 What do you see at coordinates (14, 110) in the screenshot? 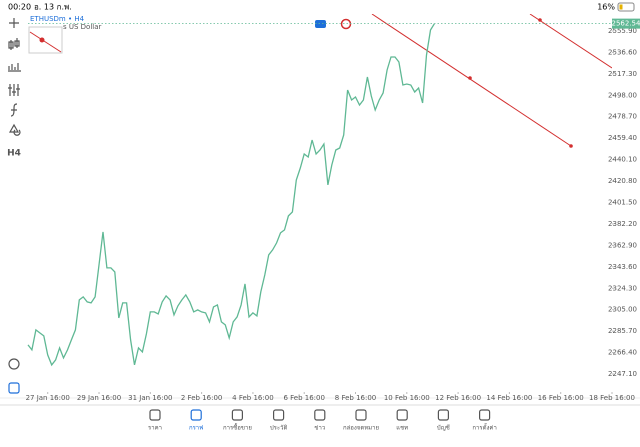
I see `function-tool` at bounding box center [14, 110].